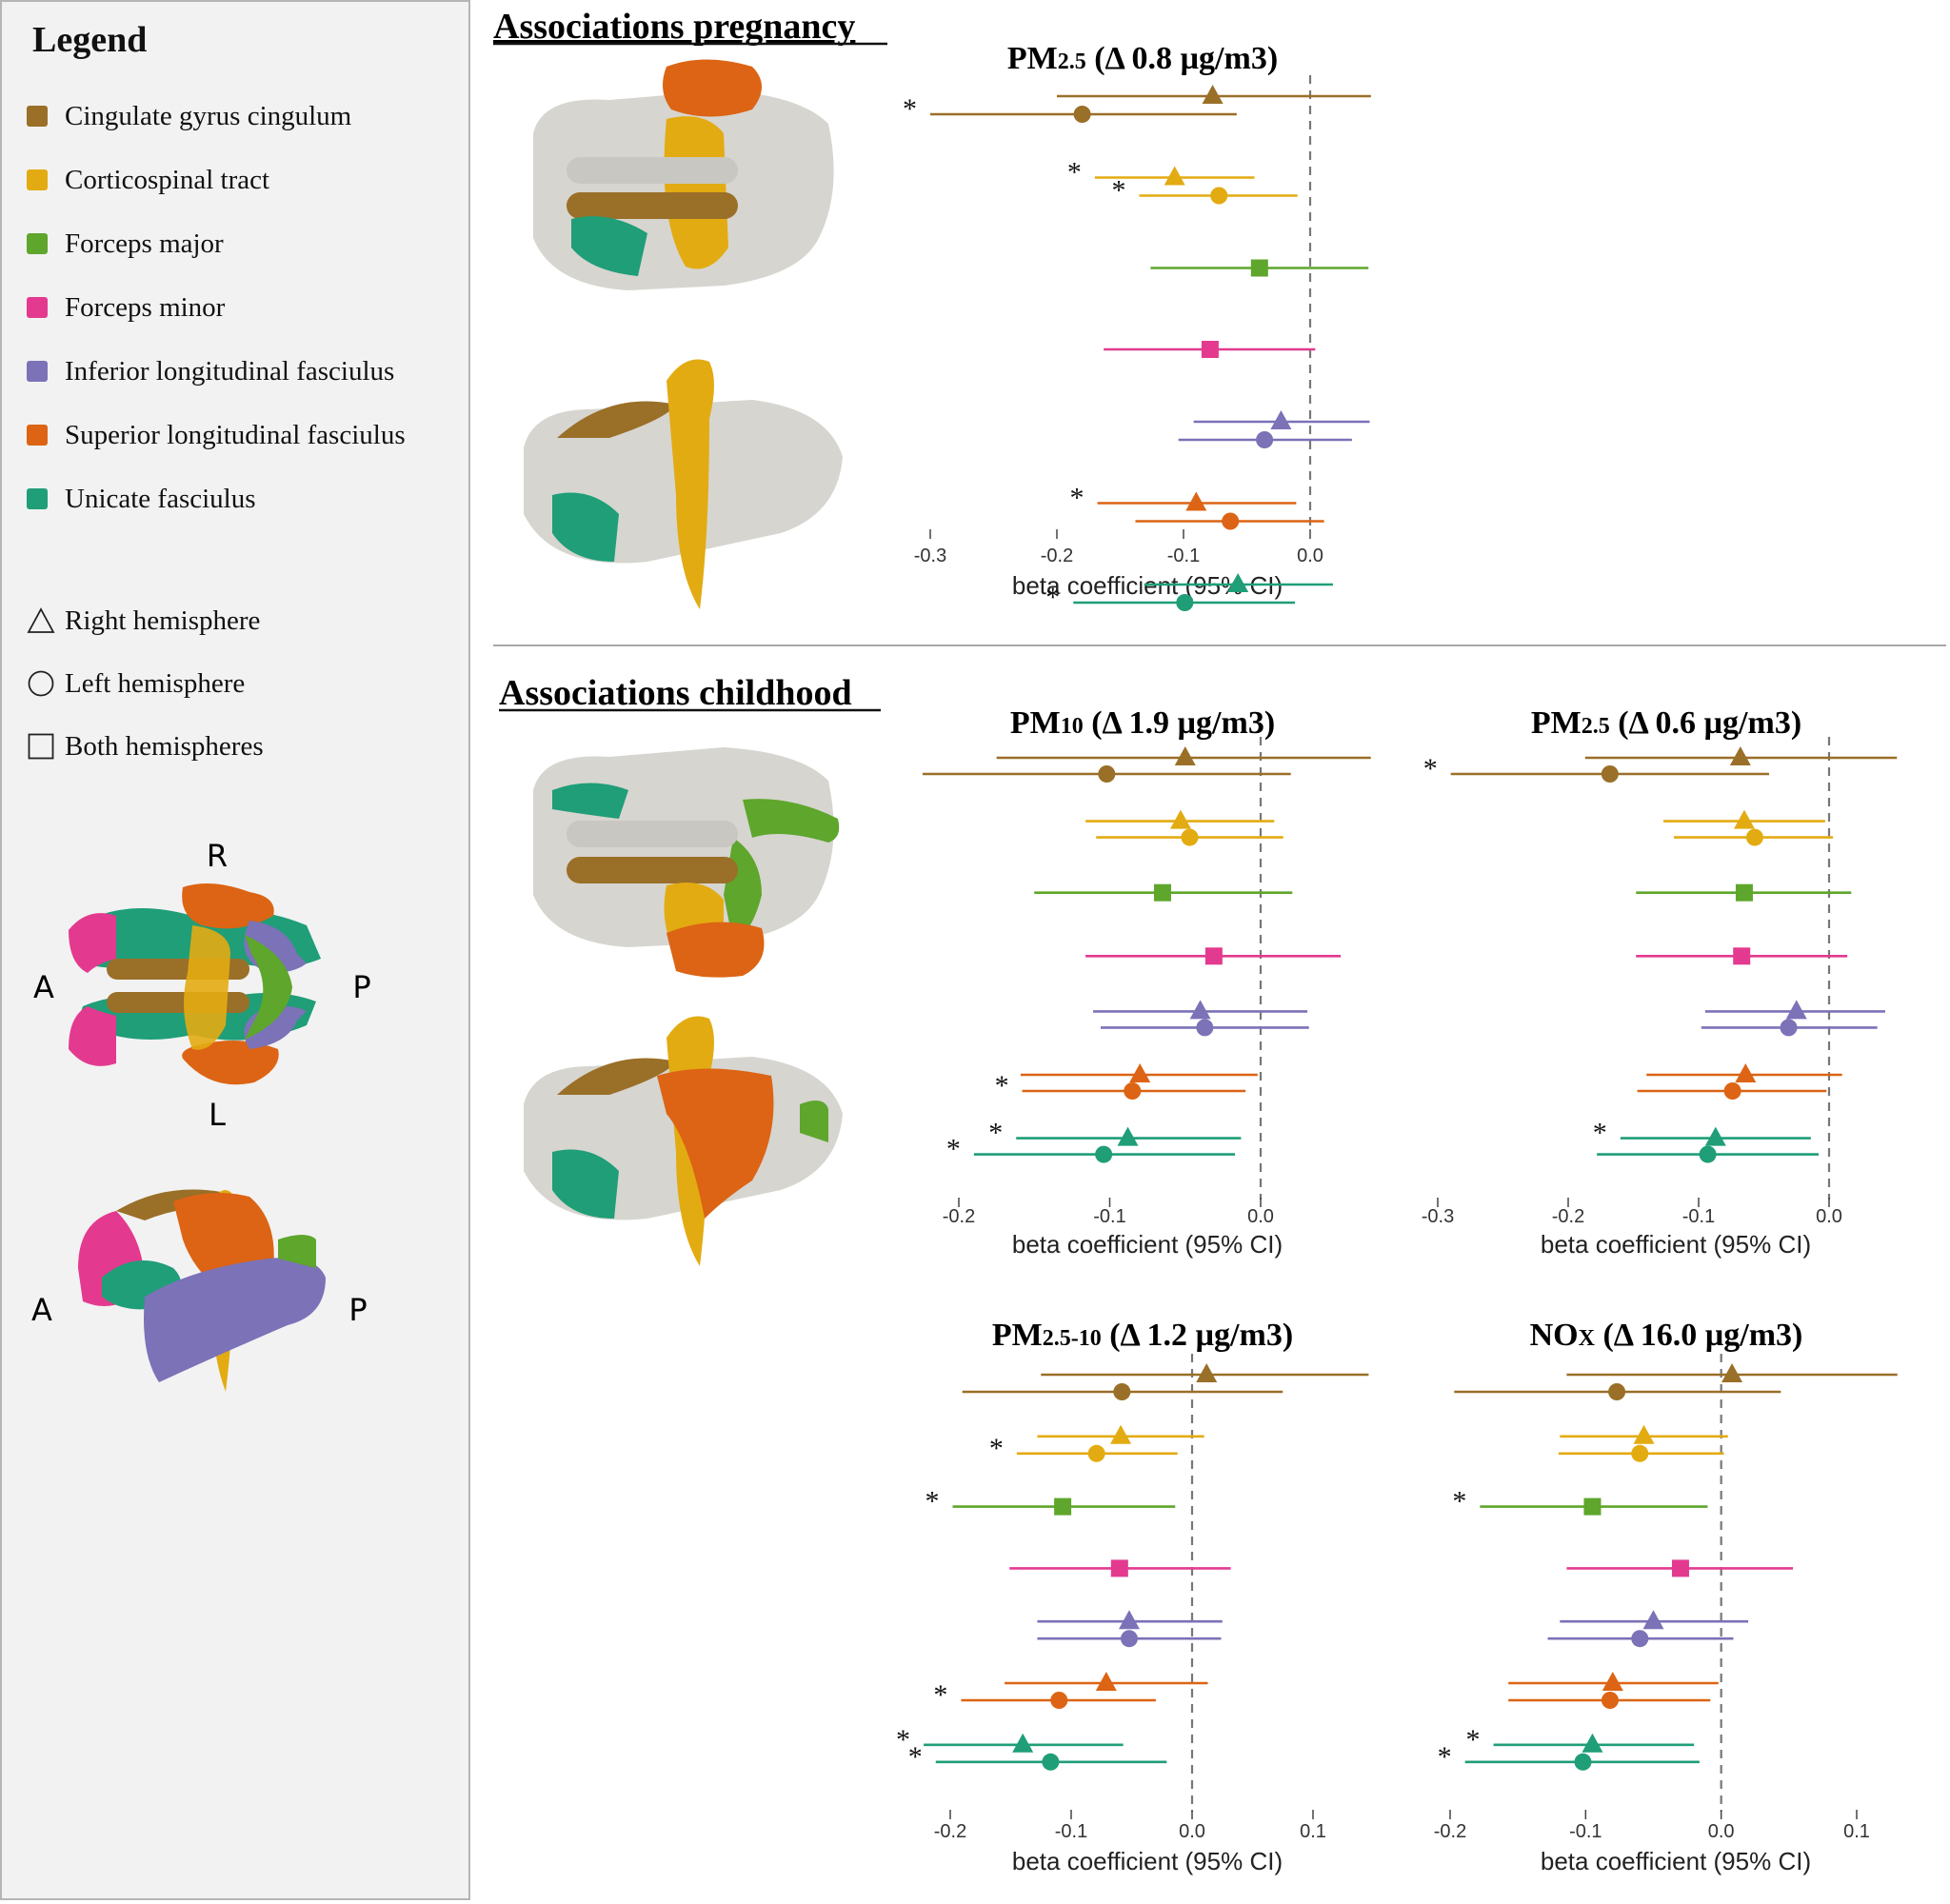 This screenshot has width=1950, height=1904. I want to click on chart-title: PM10 (Δ 1.9 µg/m3), so click(1142, 723).